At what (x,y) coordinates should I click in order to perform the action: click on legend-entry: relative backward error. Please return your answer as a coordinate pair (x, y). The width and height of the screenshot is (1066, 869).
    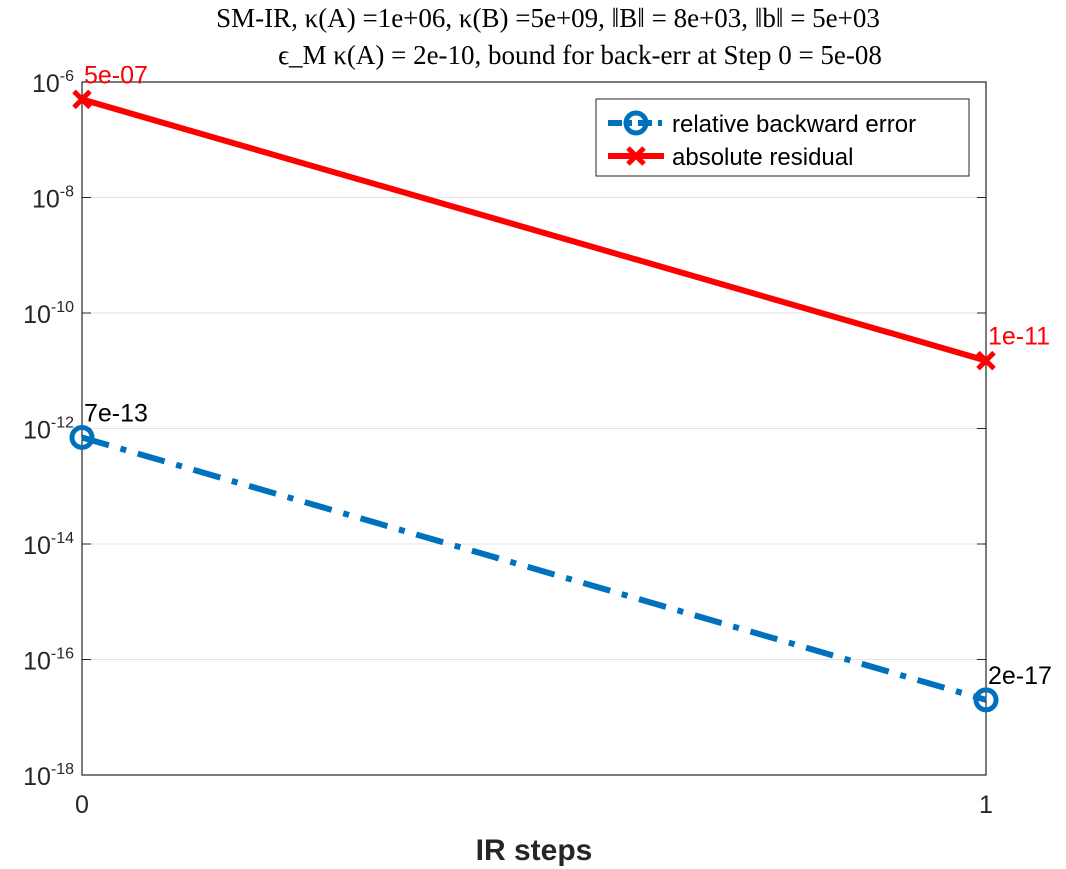
    Looking at the image, I should click on (794, 124).